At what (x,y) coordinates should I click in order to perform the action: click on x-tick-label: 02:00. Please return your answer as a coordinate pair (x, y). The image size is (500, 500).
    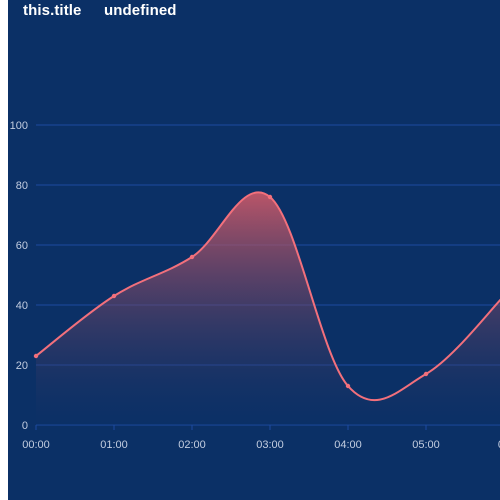
    Looking at the image, I should click on (192, 445).